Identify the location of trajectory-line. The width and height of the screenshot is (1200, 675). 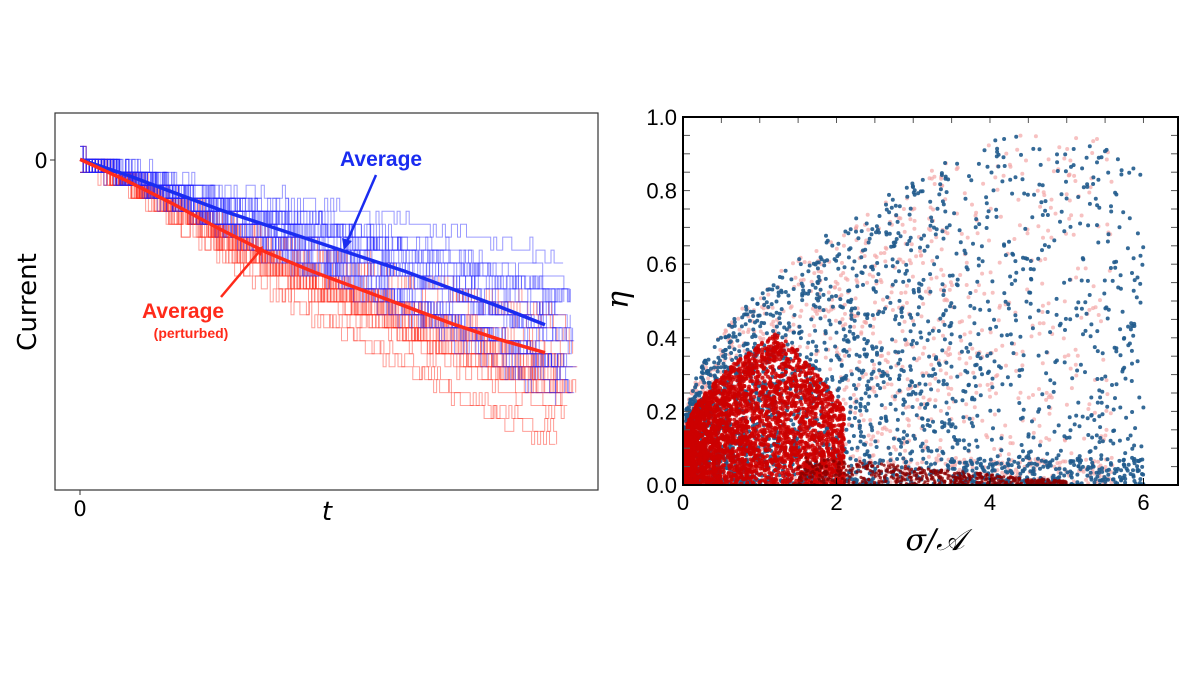
(326, 256).